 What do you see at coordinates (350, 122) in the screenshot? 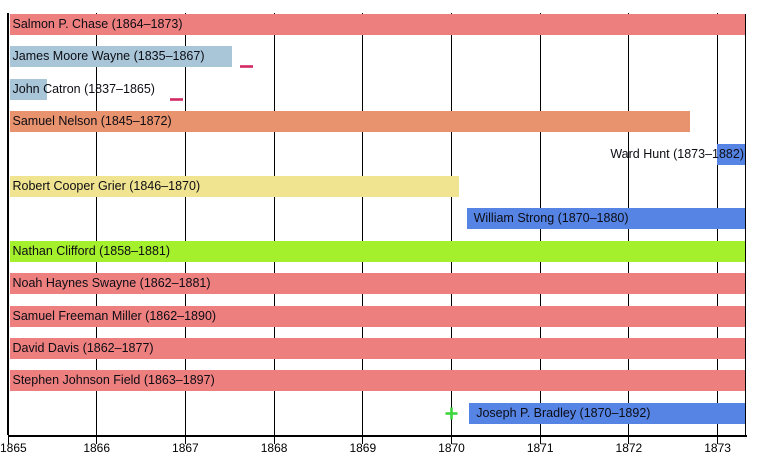
I see `timeline-bar-samuel-nelson: Samuel Nelson (1845–1872)` at bounding box center [350, 122].